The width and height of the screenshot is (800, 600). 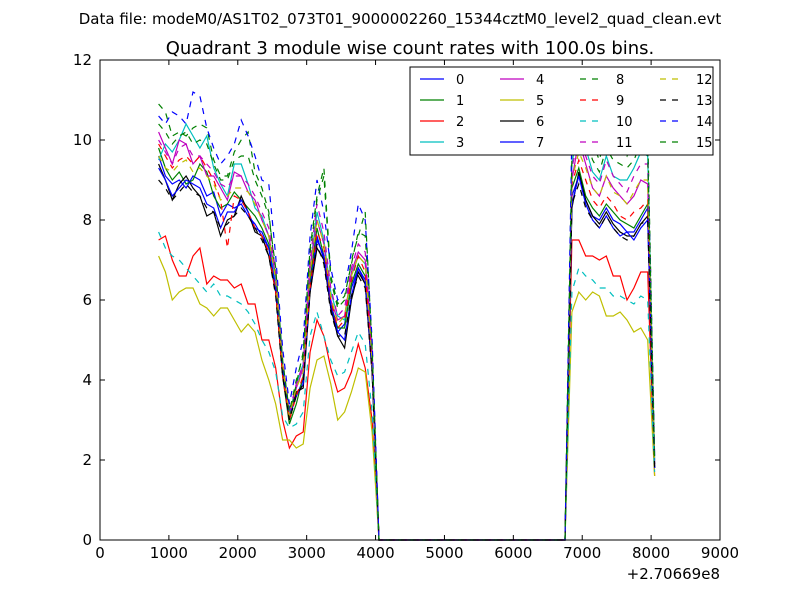 What do you see at coordinates (513, 553) in the screenshot?
I see `x-tick-label: 6000` at bounding box center [513, 553].